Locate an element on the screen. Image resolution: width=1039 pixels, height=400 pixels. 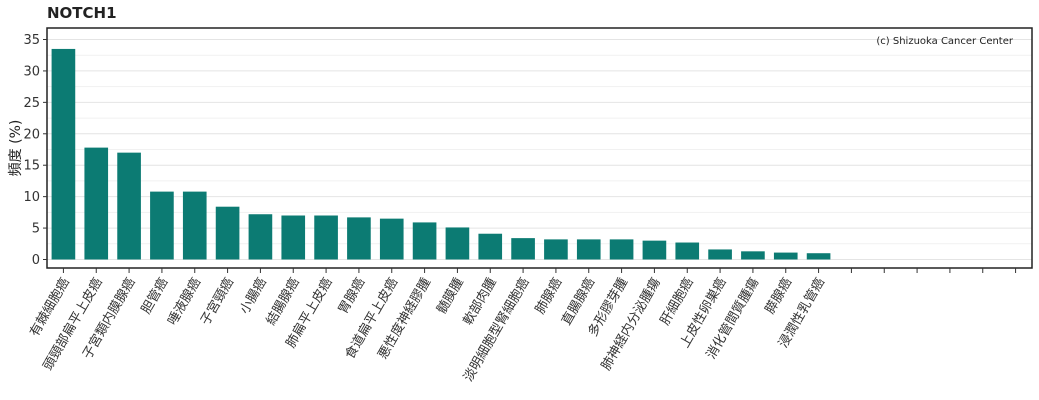
y-tick-label: 15 is located at coordinates (31, 166).